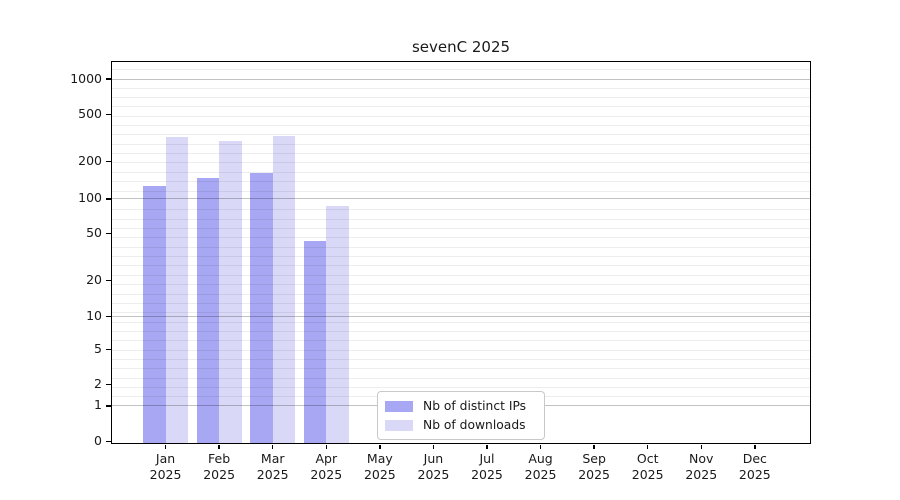 This screenshot has width=900, height=500. I want to click on chart-title: sevenC 2025, so click(461, 47).